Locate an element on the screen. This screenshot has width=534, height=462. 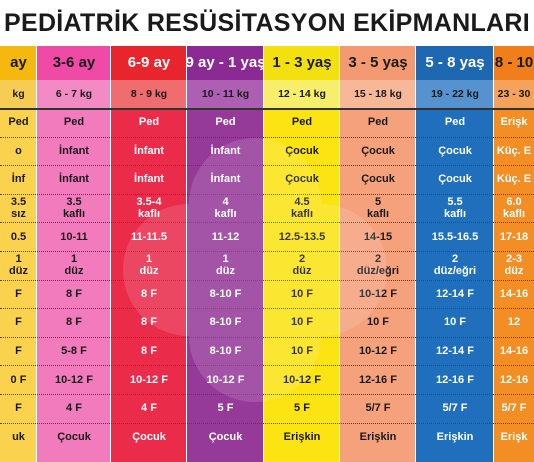
table-cell: 12-14 F is located at coordinates (455, 293).